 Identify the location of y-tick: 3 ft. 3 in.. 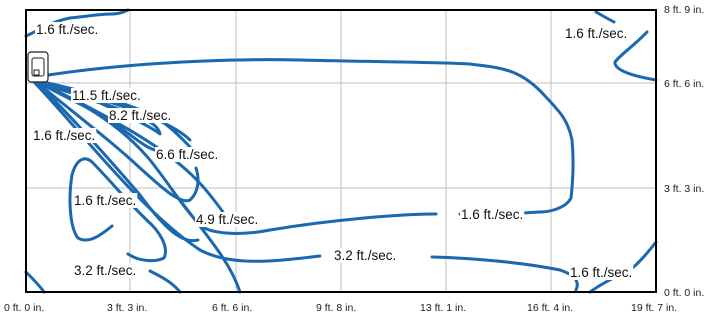
(684, 189).